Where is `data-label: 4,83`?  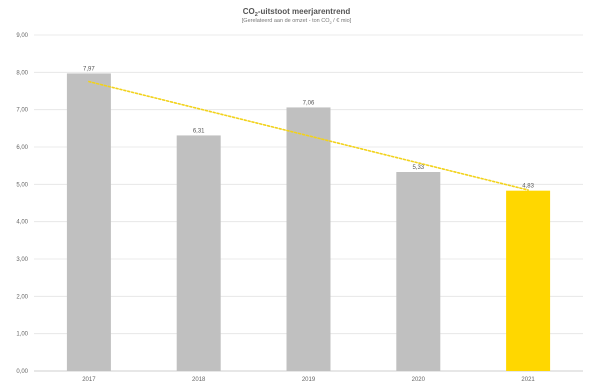
data-label: 4,83 is located at coordinates (528, 187).